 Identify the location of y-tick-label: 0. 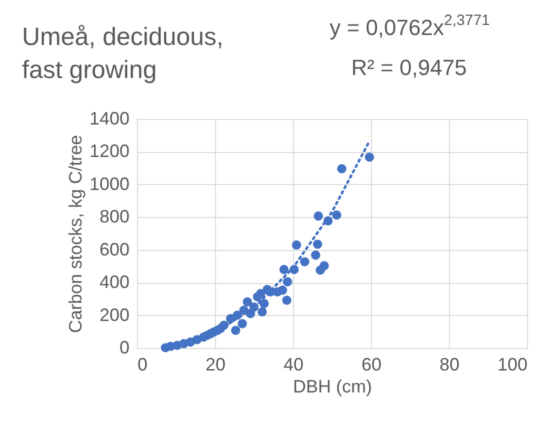
(124, 348).